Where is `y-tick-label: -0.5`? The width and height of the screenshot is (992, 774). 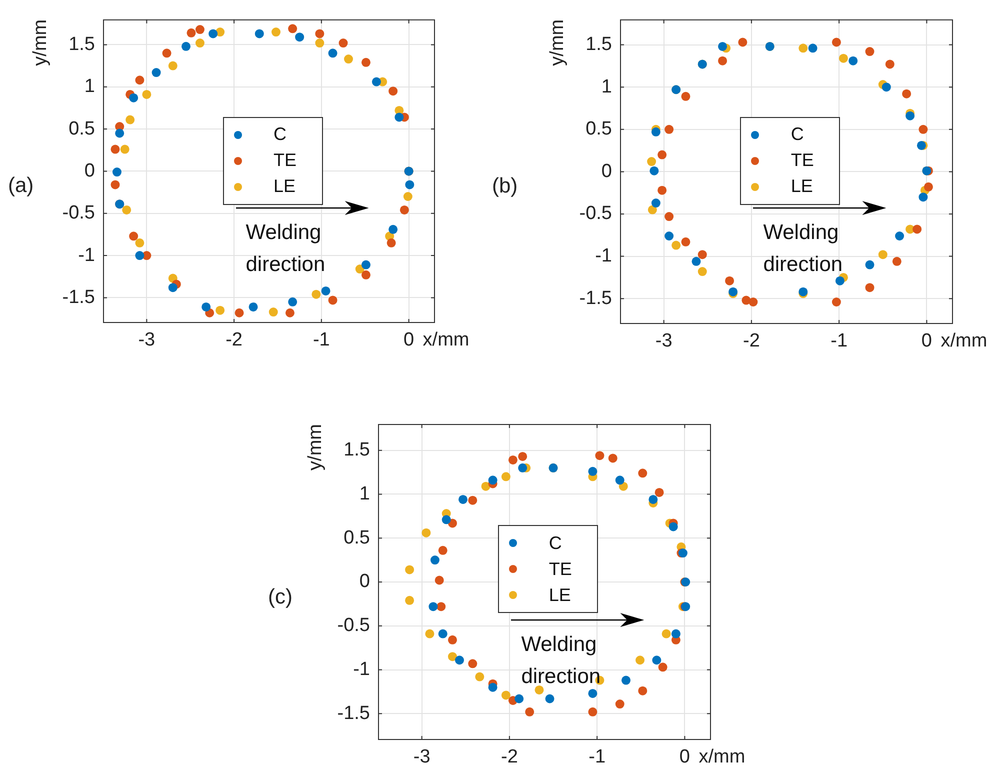 y-tick-label: -0.5 is located at coordinates (353, 625).